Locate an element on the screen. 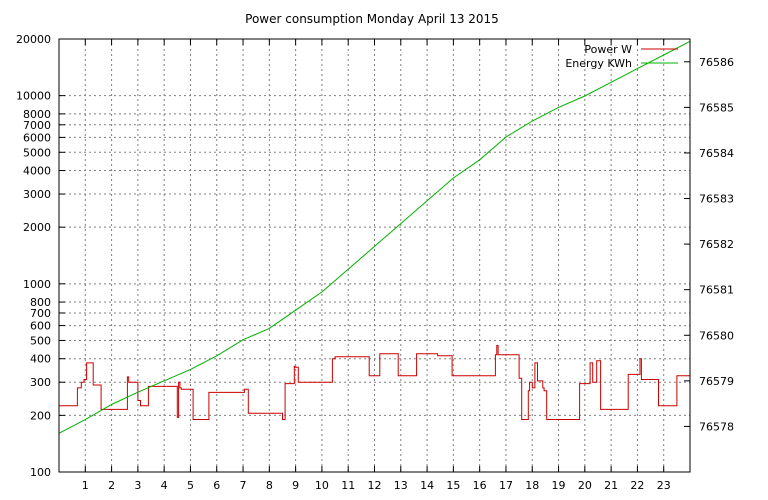 The width and height of the screenshot is (768, 500). x-tick-label: 11 is located at coordinates (348, 485).